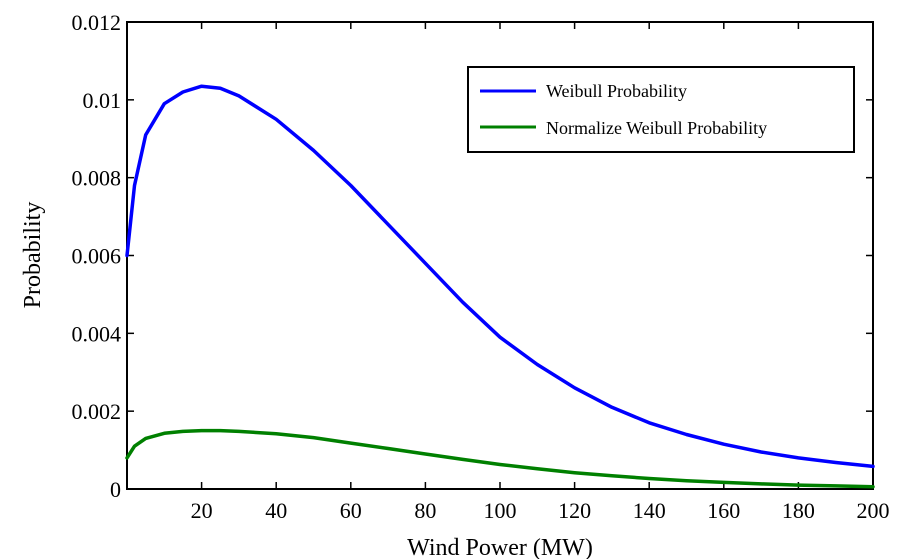 The image size is (900, 559). Describe the element at coordinates (276, 510) in the screenshot. I see `x-tick-label: 40` at that location.